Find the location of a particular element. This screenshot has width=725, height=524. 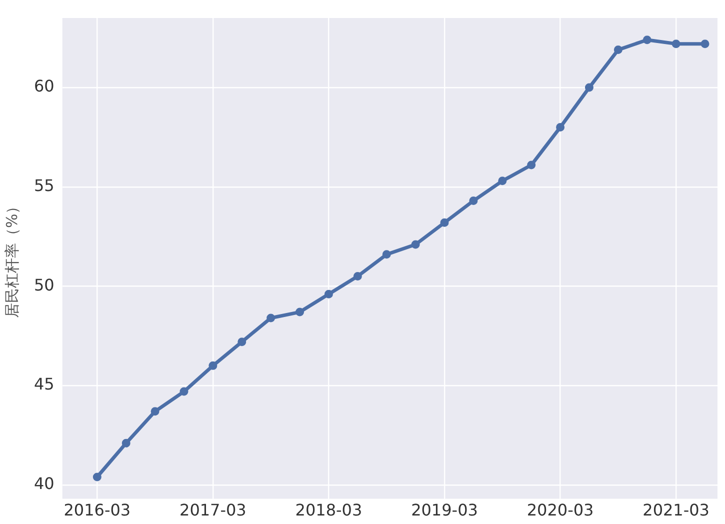

x-tick-label: 2019-03 is located at coordinates (444, 510).